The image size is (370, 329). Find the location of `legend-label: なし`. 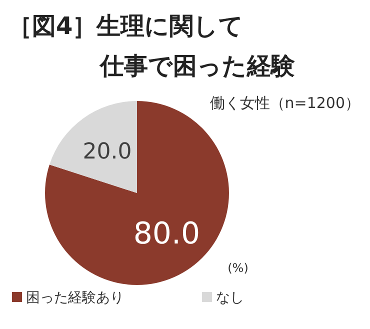

legend-label: なし is located at coordinates (230, 298).